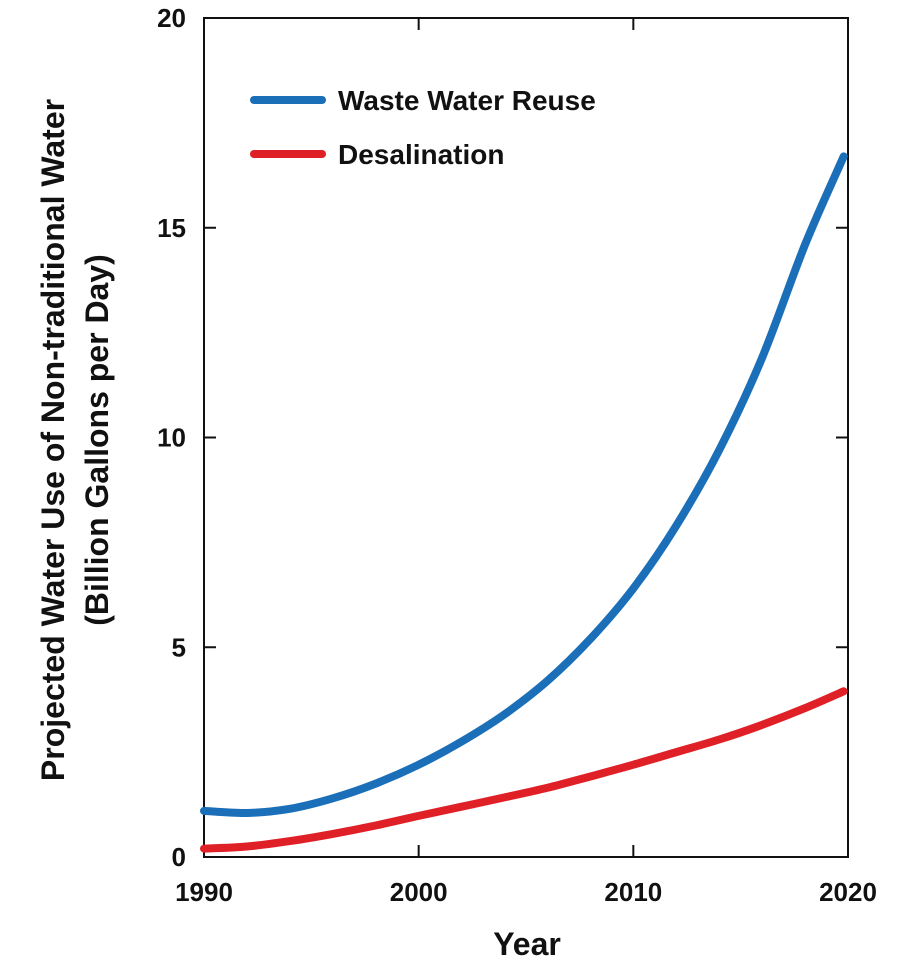 This screenshot has width=914, height=966. What do you see at coordinates (633, 892) in the screenshot?
I see `x-tick-label: 2010` at bounding box center [633, 892].